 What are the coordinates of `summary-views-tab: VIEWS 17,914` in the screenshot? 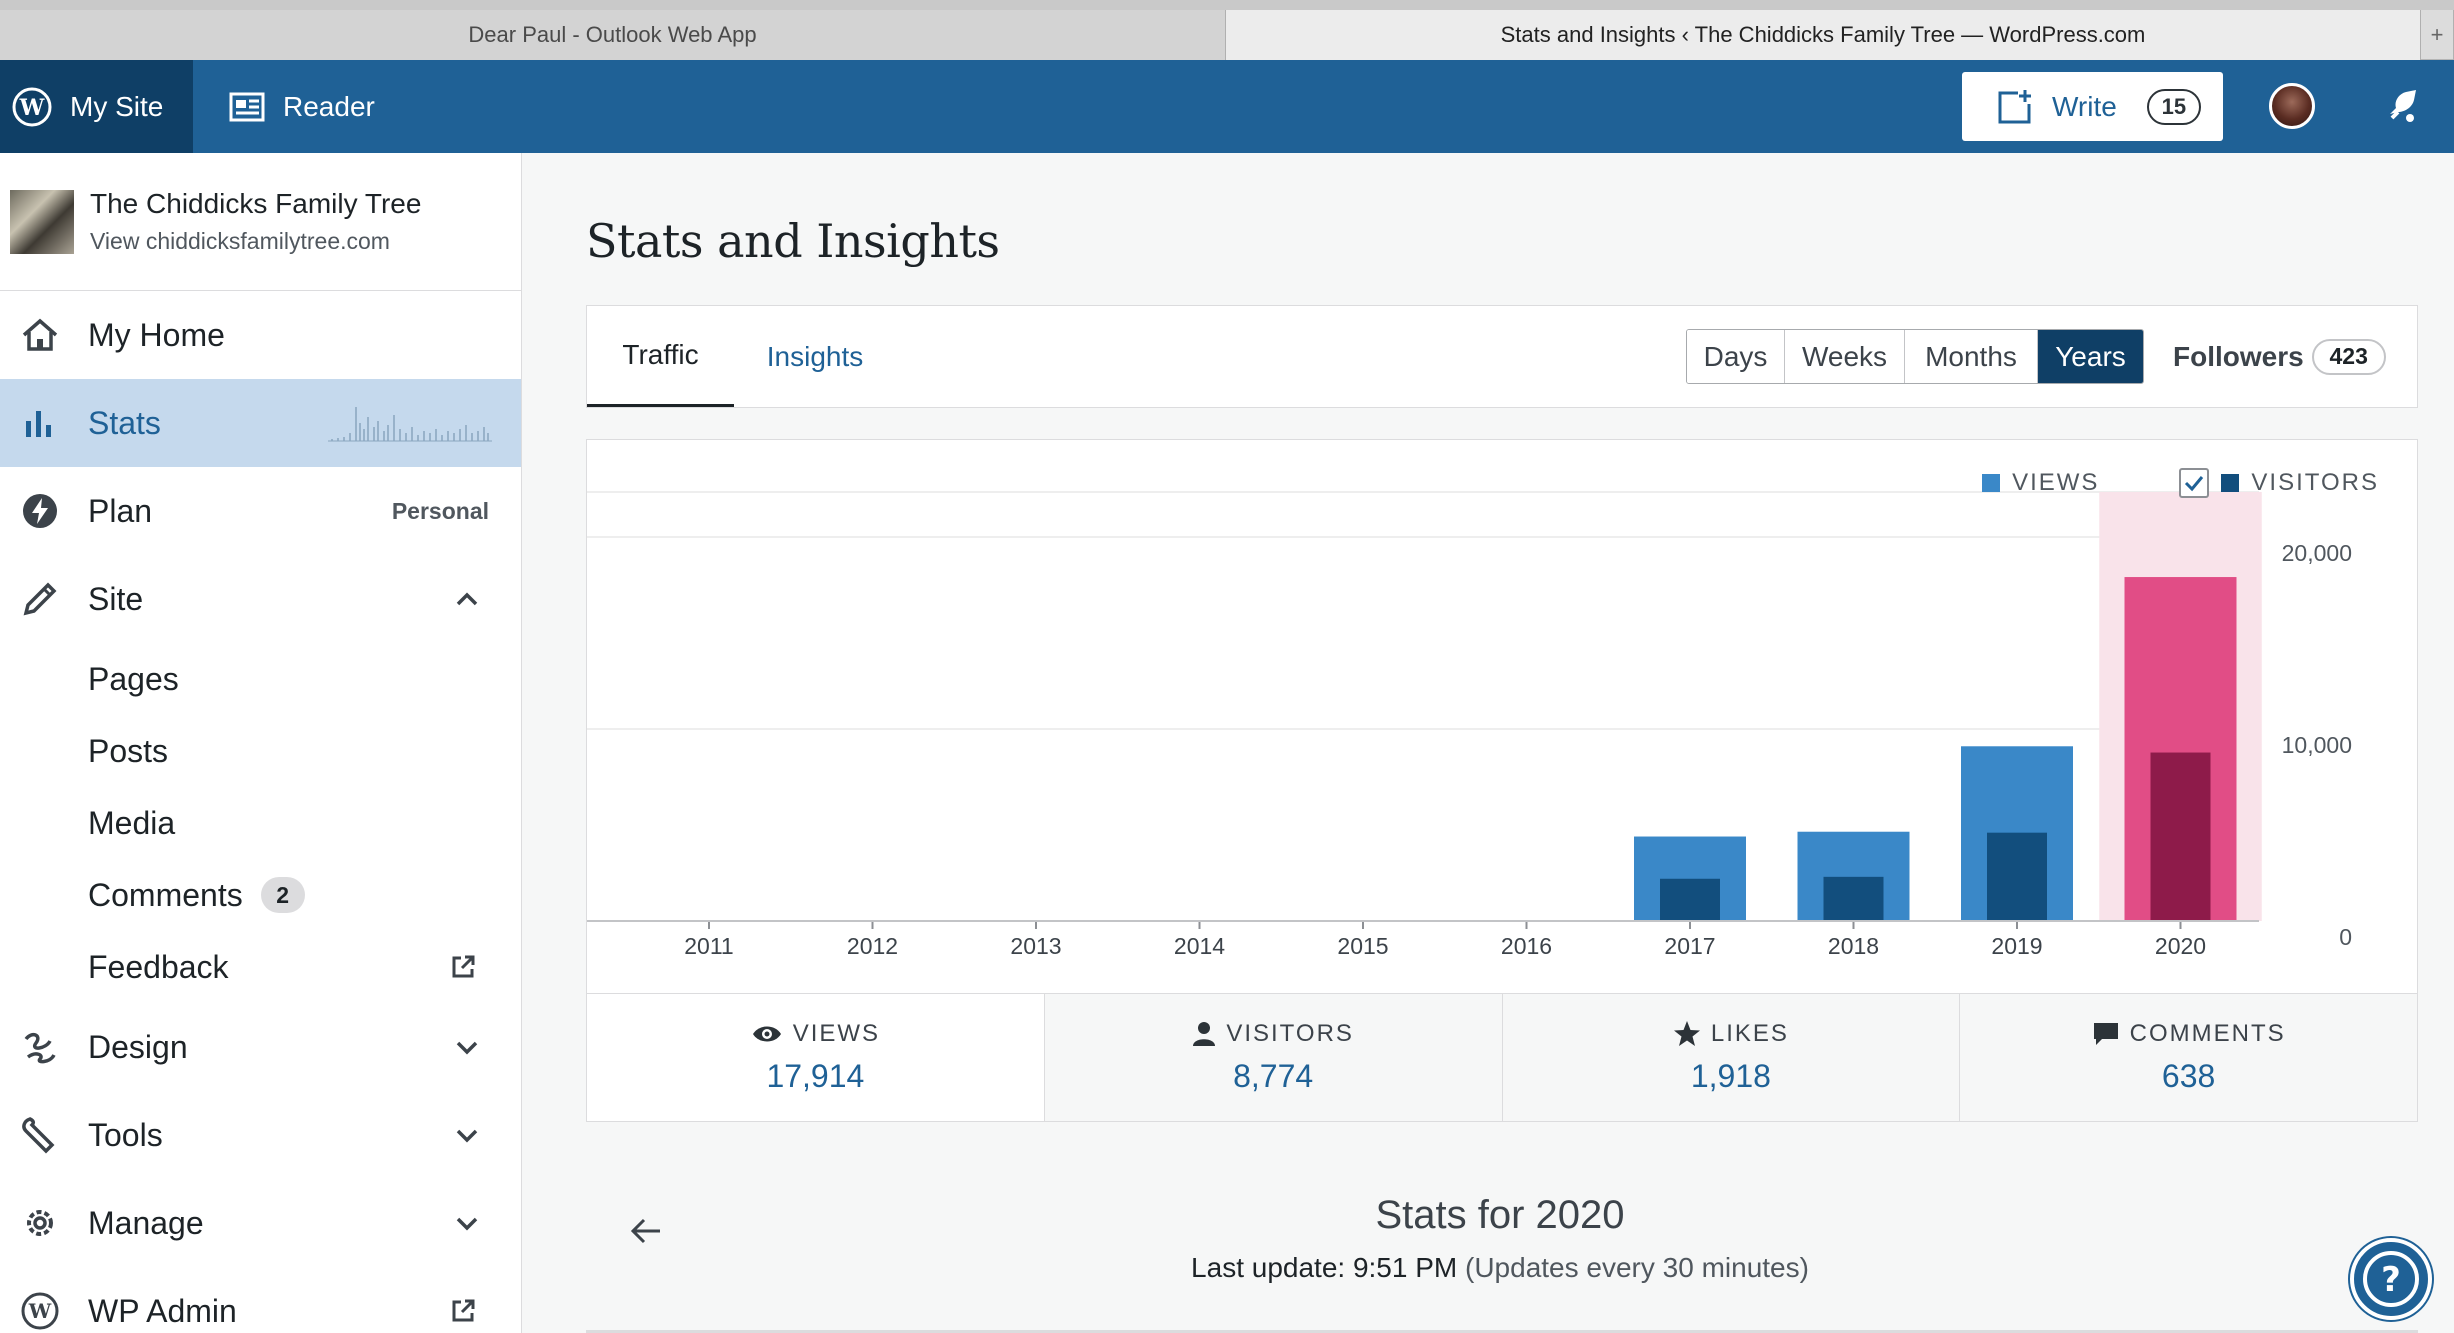 It's located at (815, 1057).